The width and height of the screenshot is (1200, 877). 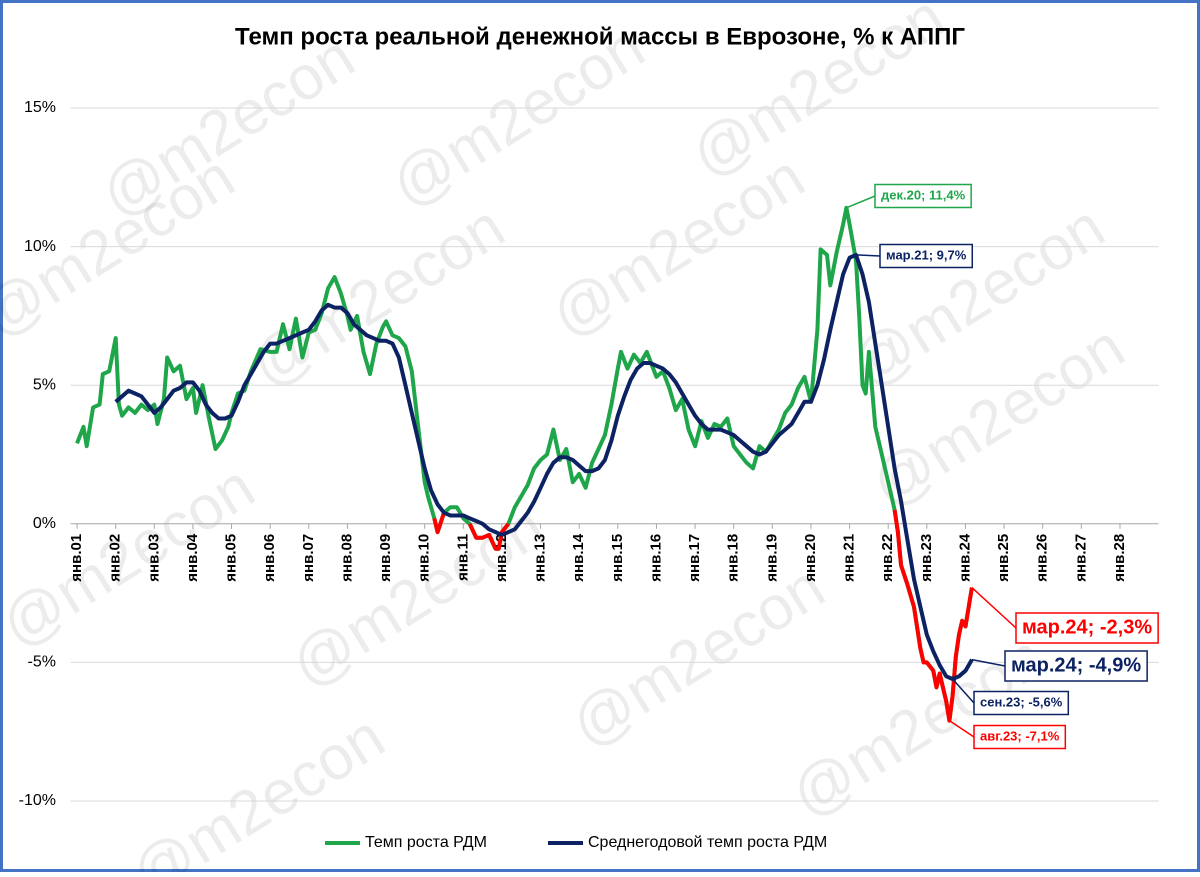 What do you see at coordinates (308, 558) in the screenshot?
I see `x-tick-label: янв.07` at bounding box center [308, 558].